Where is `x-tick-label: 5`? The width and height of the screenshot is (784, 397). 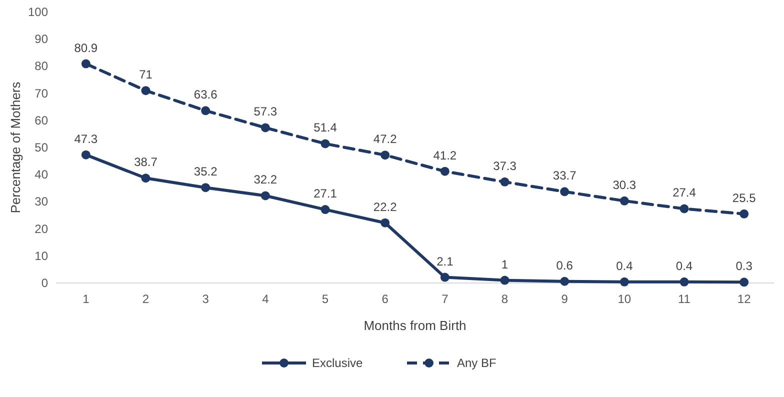
x-tick-label: 5 is located at coordinates (325, 299).